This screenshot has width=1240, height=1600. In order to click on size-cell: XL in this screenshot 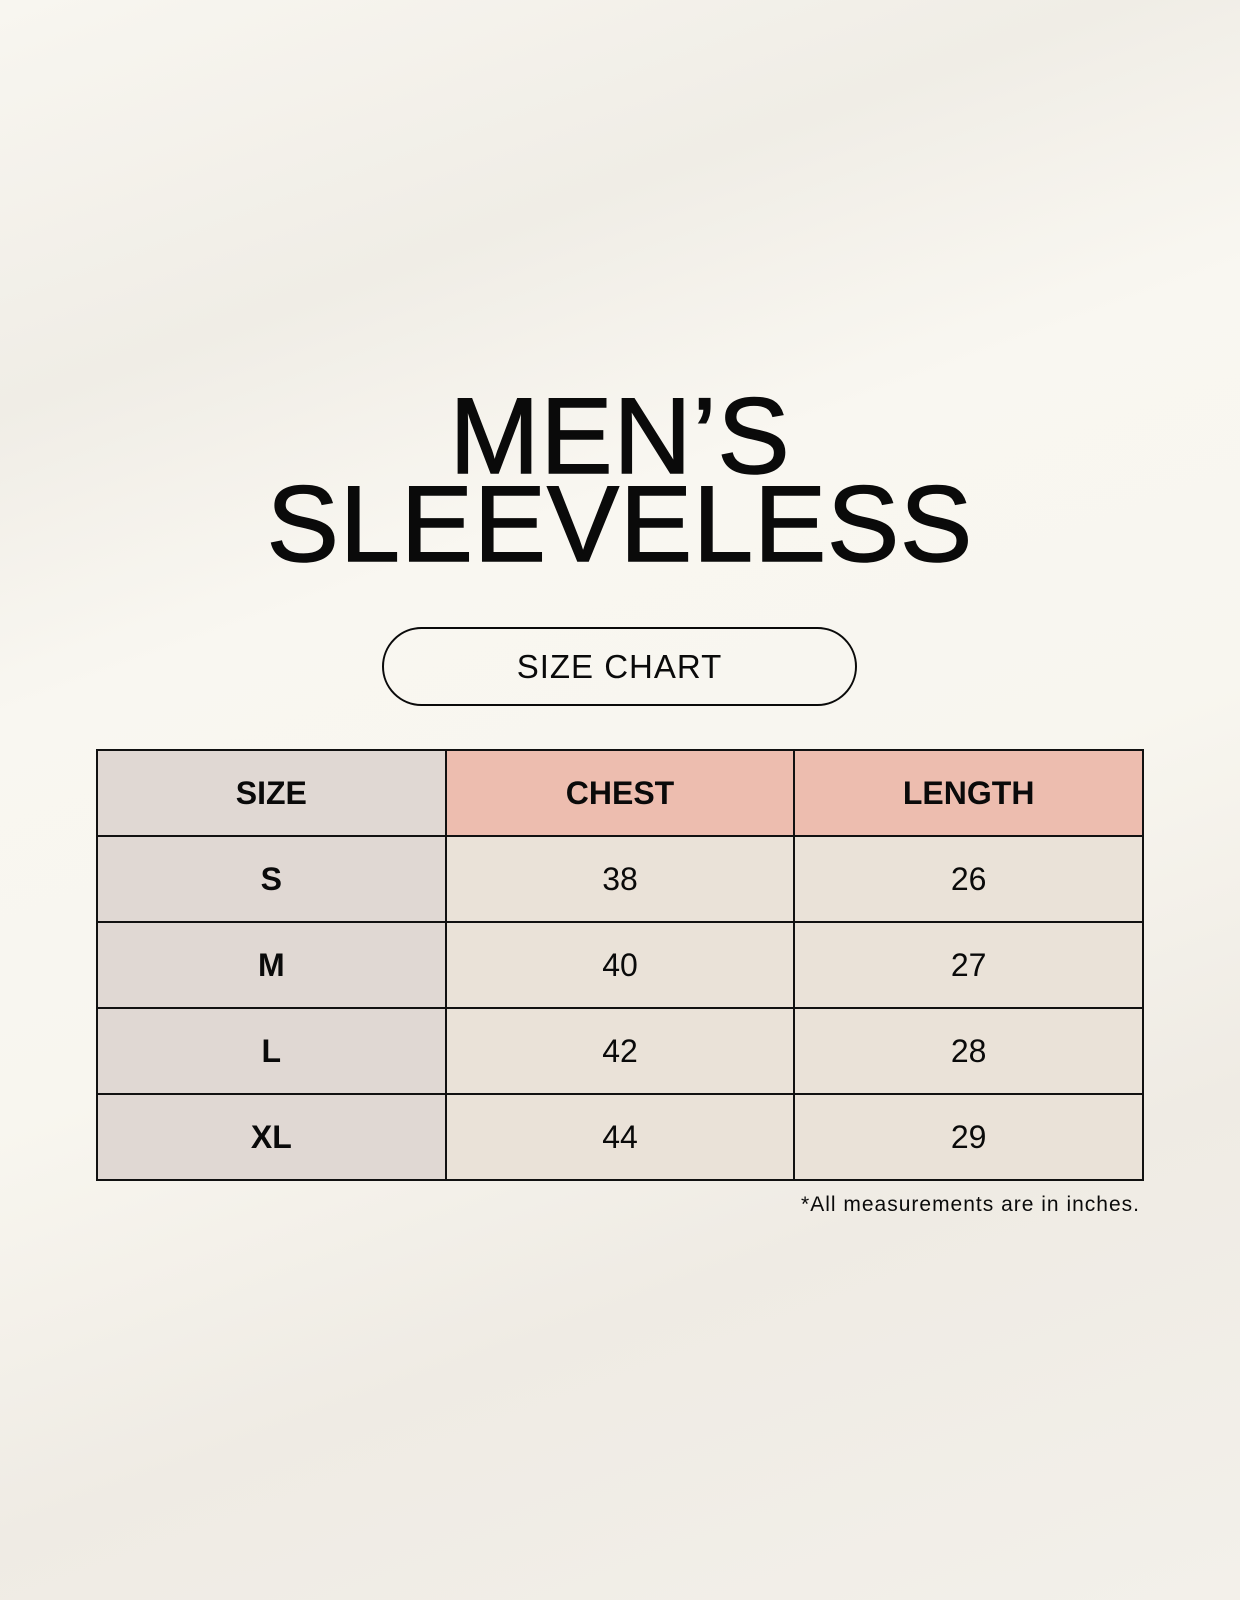, I will do `click(271, 1137)`.